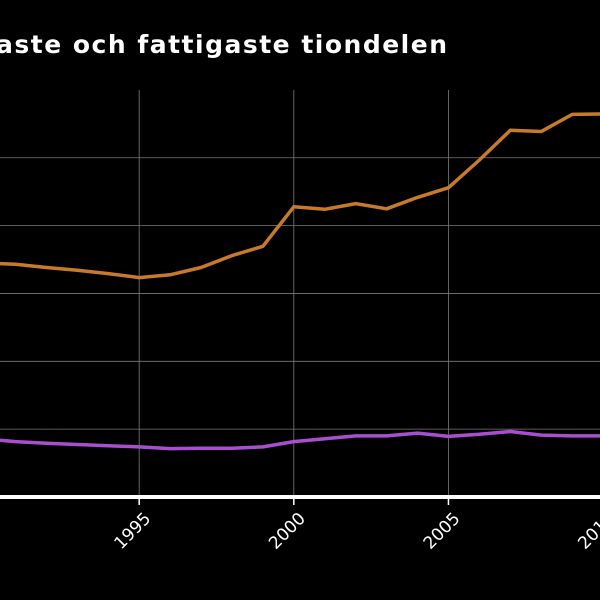  What do you see at coordinates (287, 531) in the screenshot?
I see `x-tick-label: 2000` at bounding box center [287, 531].